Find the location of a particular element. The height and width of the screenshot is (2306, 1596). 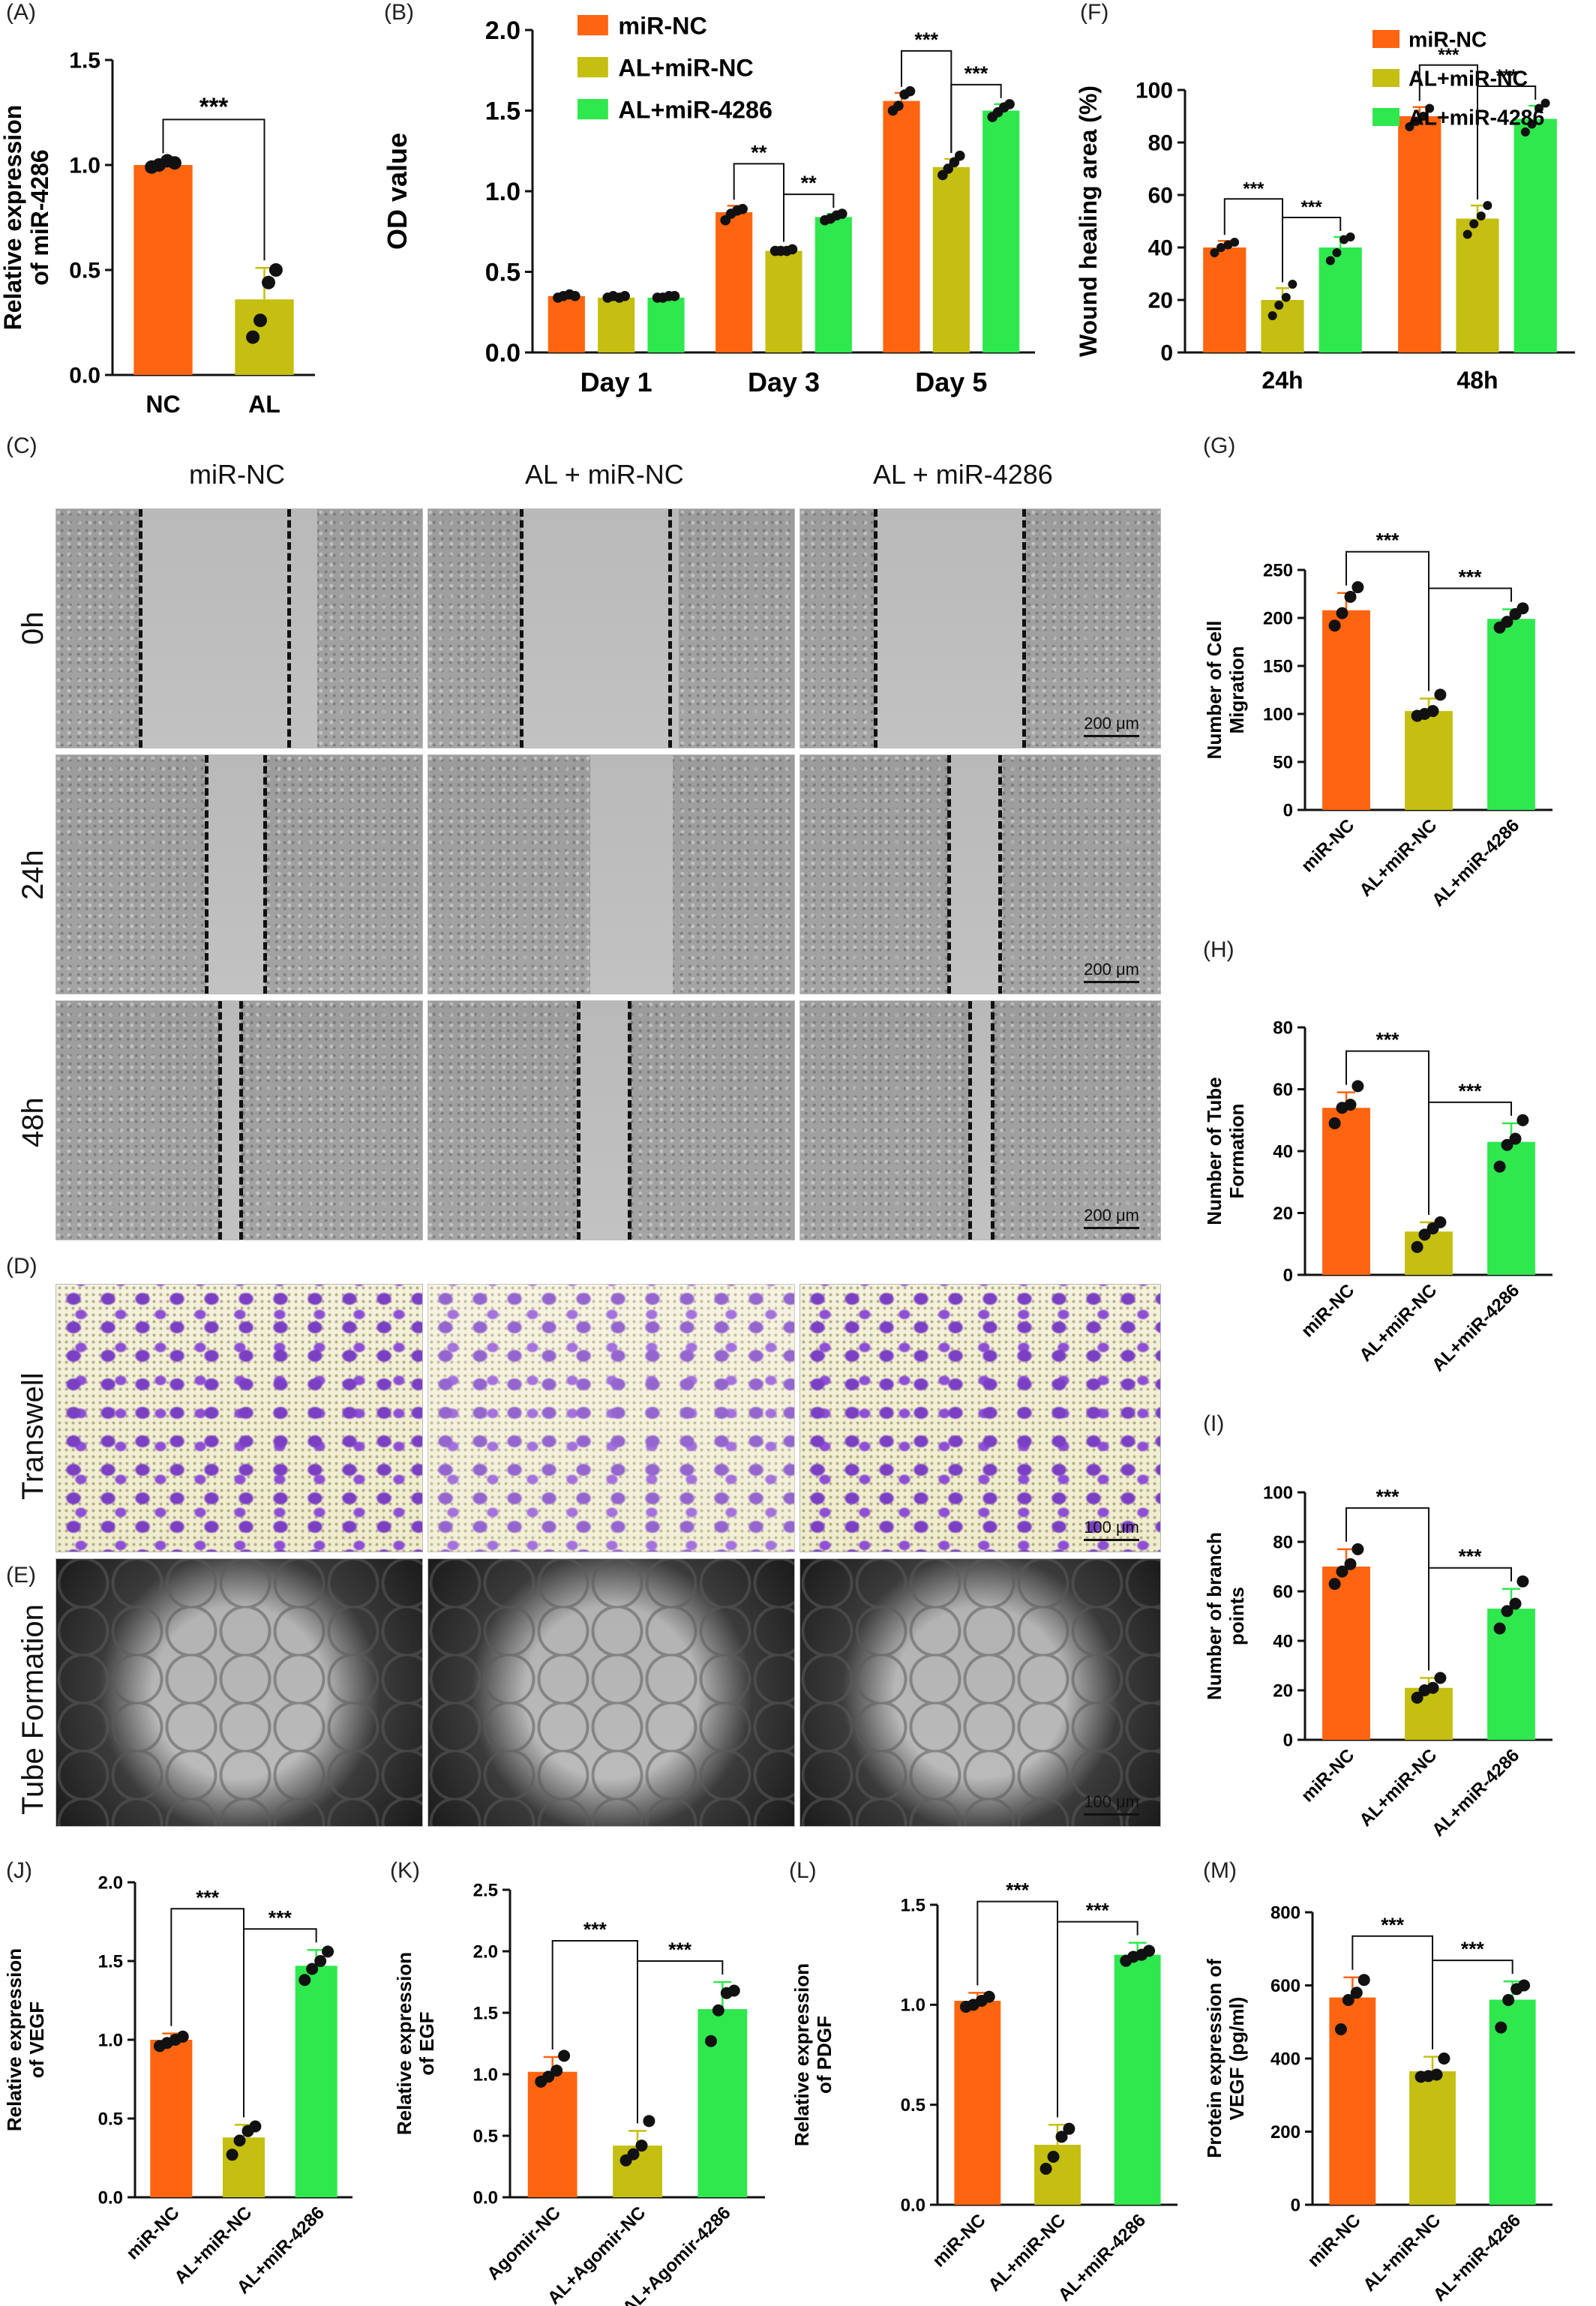

scale-bar-0h: 200 μm is located at coordinates (1111, 725).